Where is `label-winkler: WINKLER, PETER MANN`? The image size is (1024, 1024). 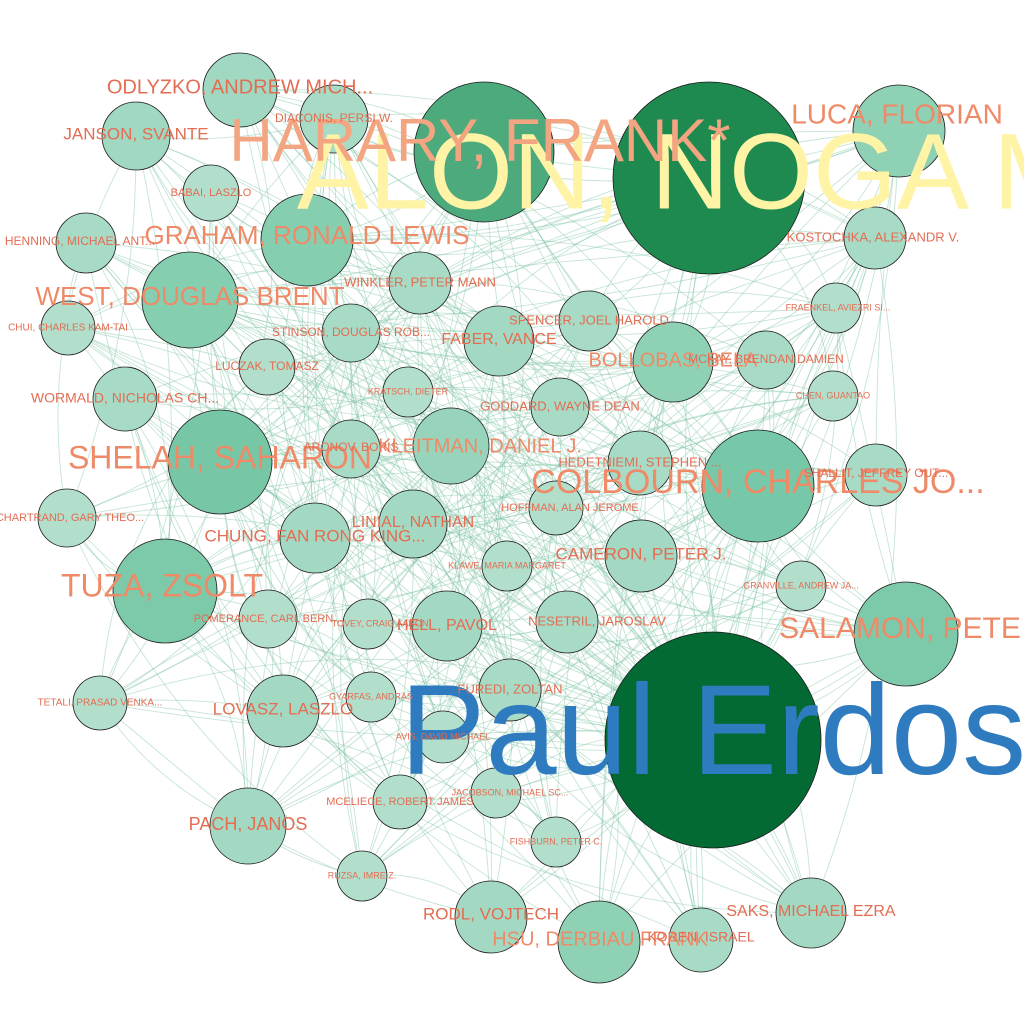 label-winkler: WINKLER, PETER MANN is located at coordinates (420, 281).